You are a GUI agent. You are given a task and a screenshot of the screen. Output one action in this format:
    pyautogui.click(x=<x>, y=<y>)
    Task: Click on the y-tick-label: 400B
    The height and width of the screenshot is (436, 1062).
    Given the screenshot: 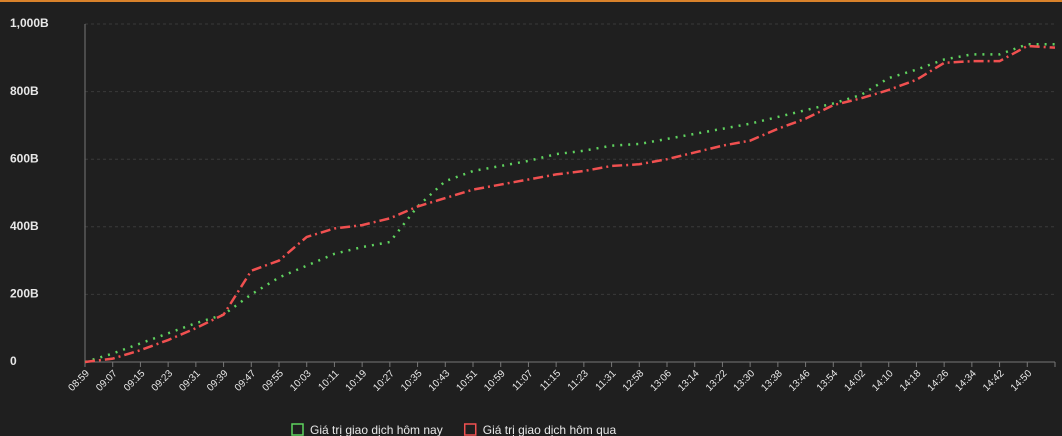 What is the action you would take?
    pyautogui.click(x=24, y=226)
    